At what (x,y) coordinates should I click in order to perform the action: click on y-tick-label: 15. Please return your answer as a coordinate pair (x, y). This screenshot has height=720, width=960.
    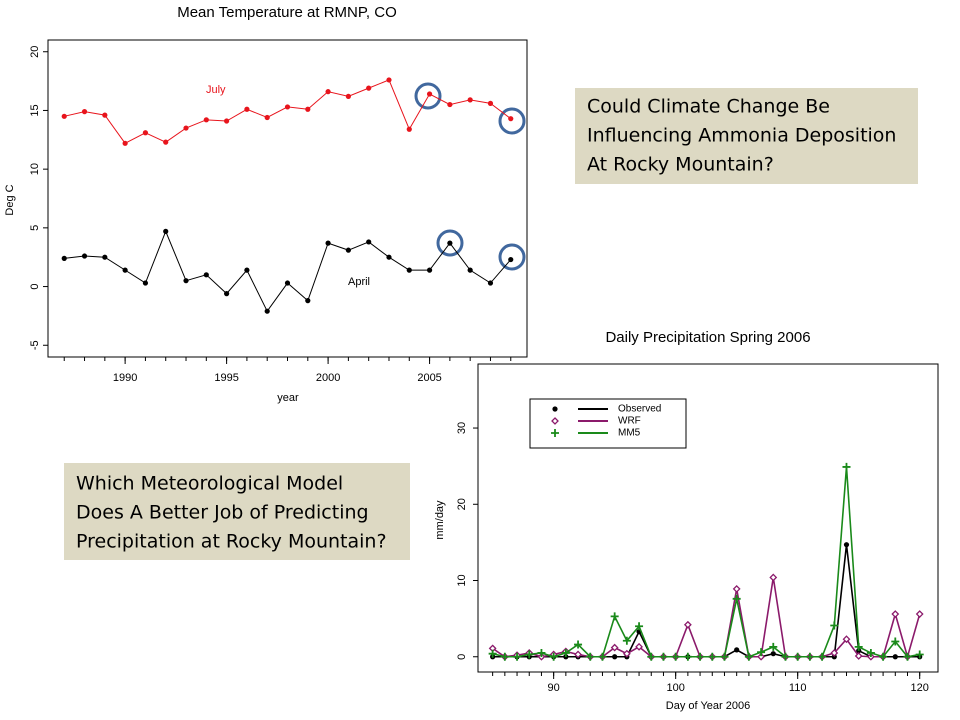
    Looking at the image, I should click on (35, 110).